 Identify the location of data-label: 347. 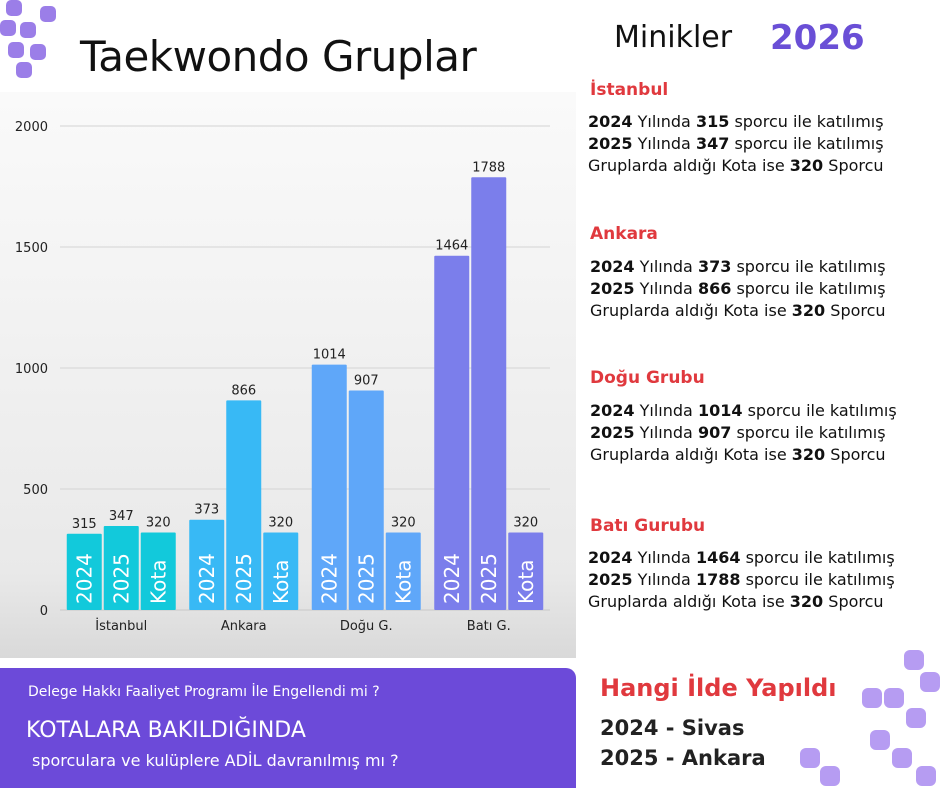
(121, 516).